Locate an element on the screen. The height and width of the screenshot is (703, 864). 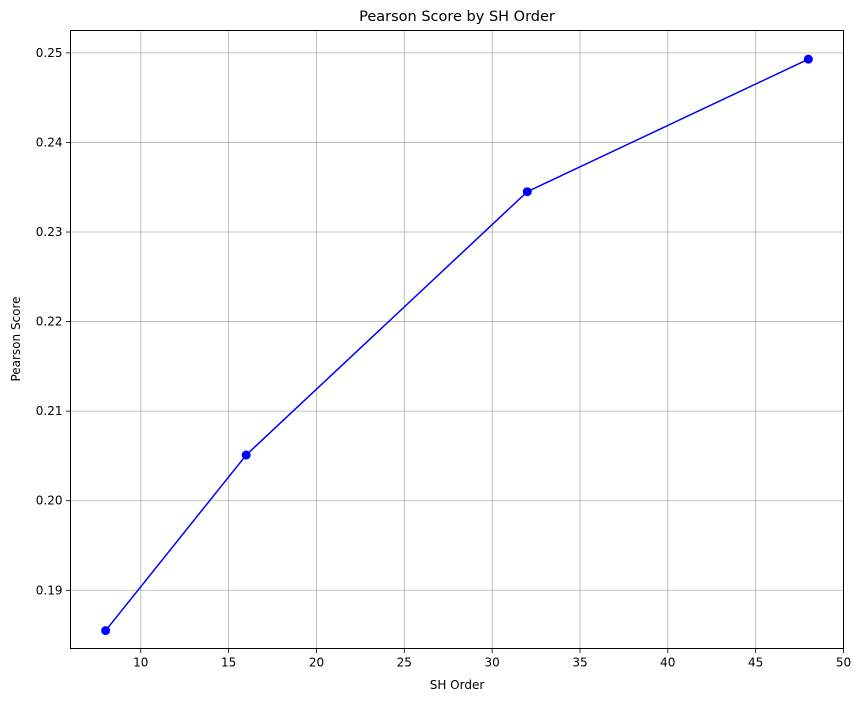
x-tick-label: 40 is located at coordinates (667, 663).